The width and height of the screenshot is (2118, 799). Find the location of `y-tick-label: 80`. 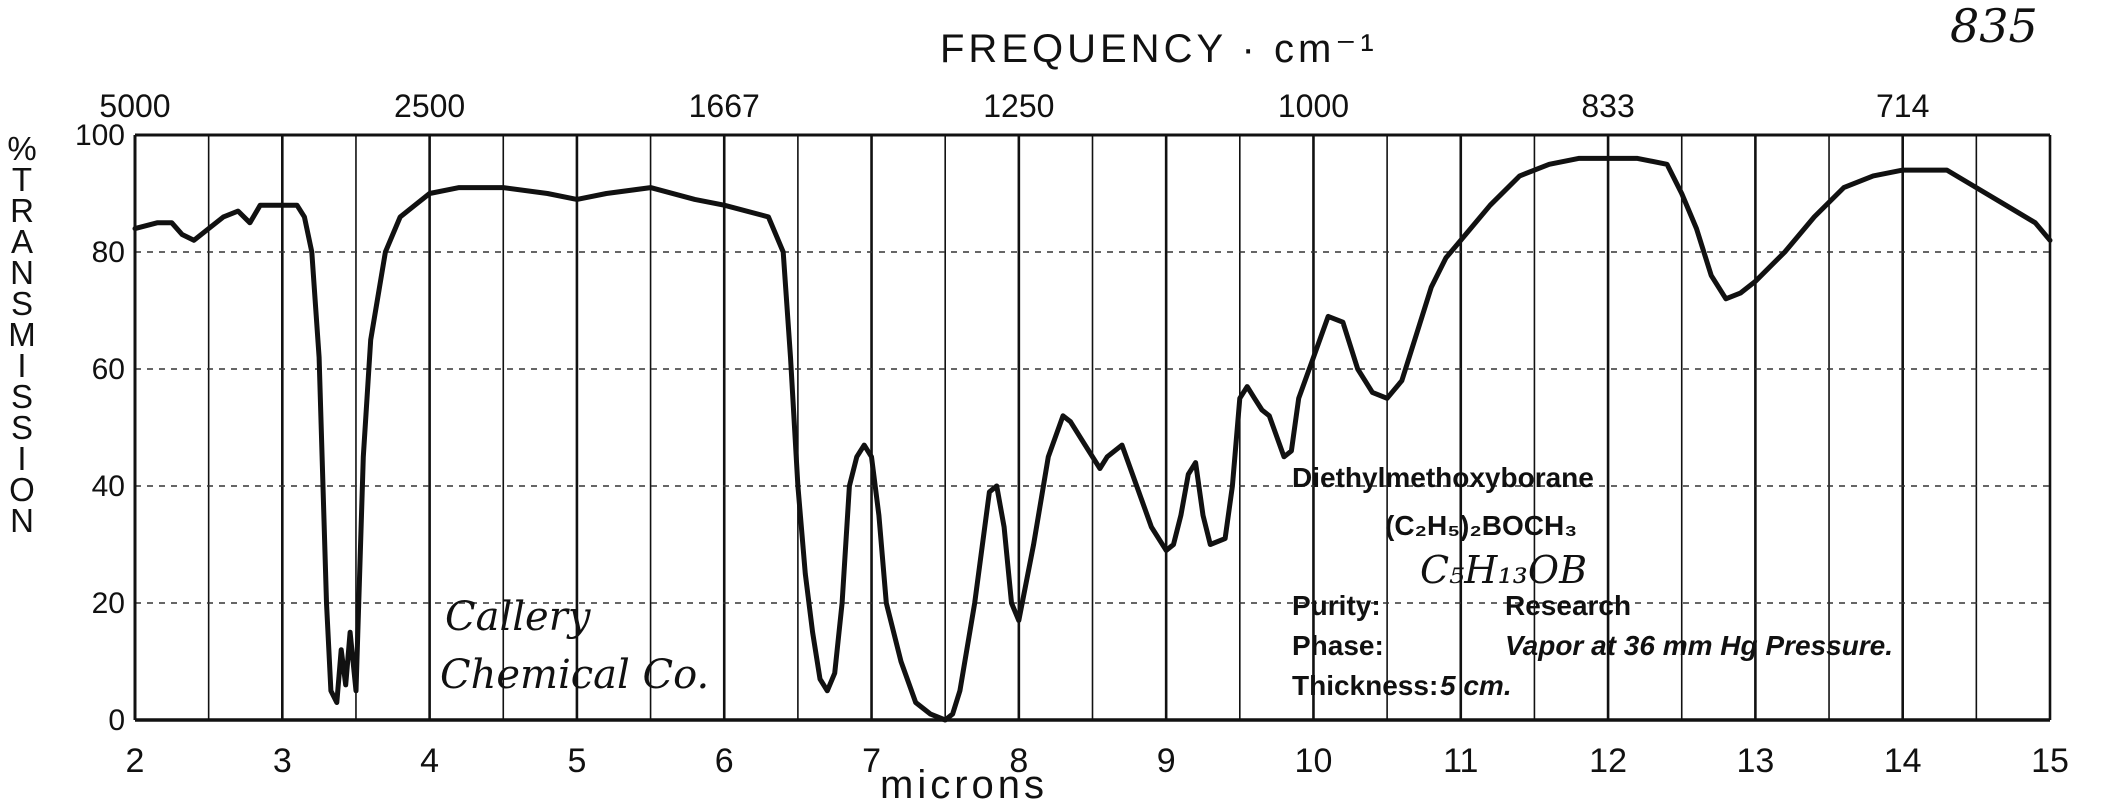

y-tick-label: 80 is located at coordinates (108, 252).